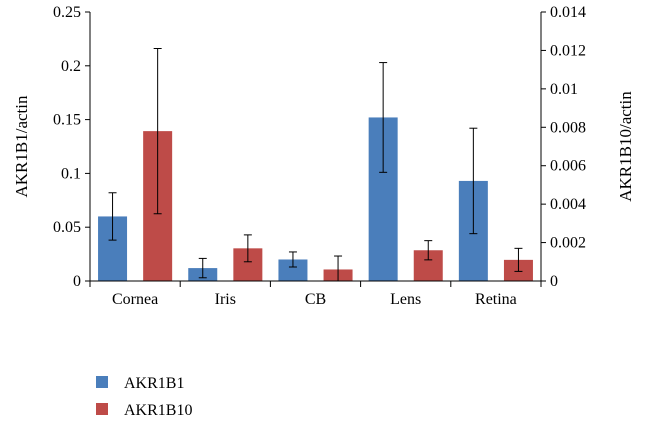 The image size is (647, 421). What do you see at coordinates (293, 270) in the screenshot?
I see `bar-akr1b1-cb` at bounding box center [293, 270].